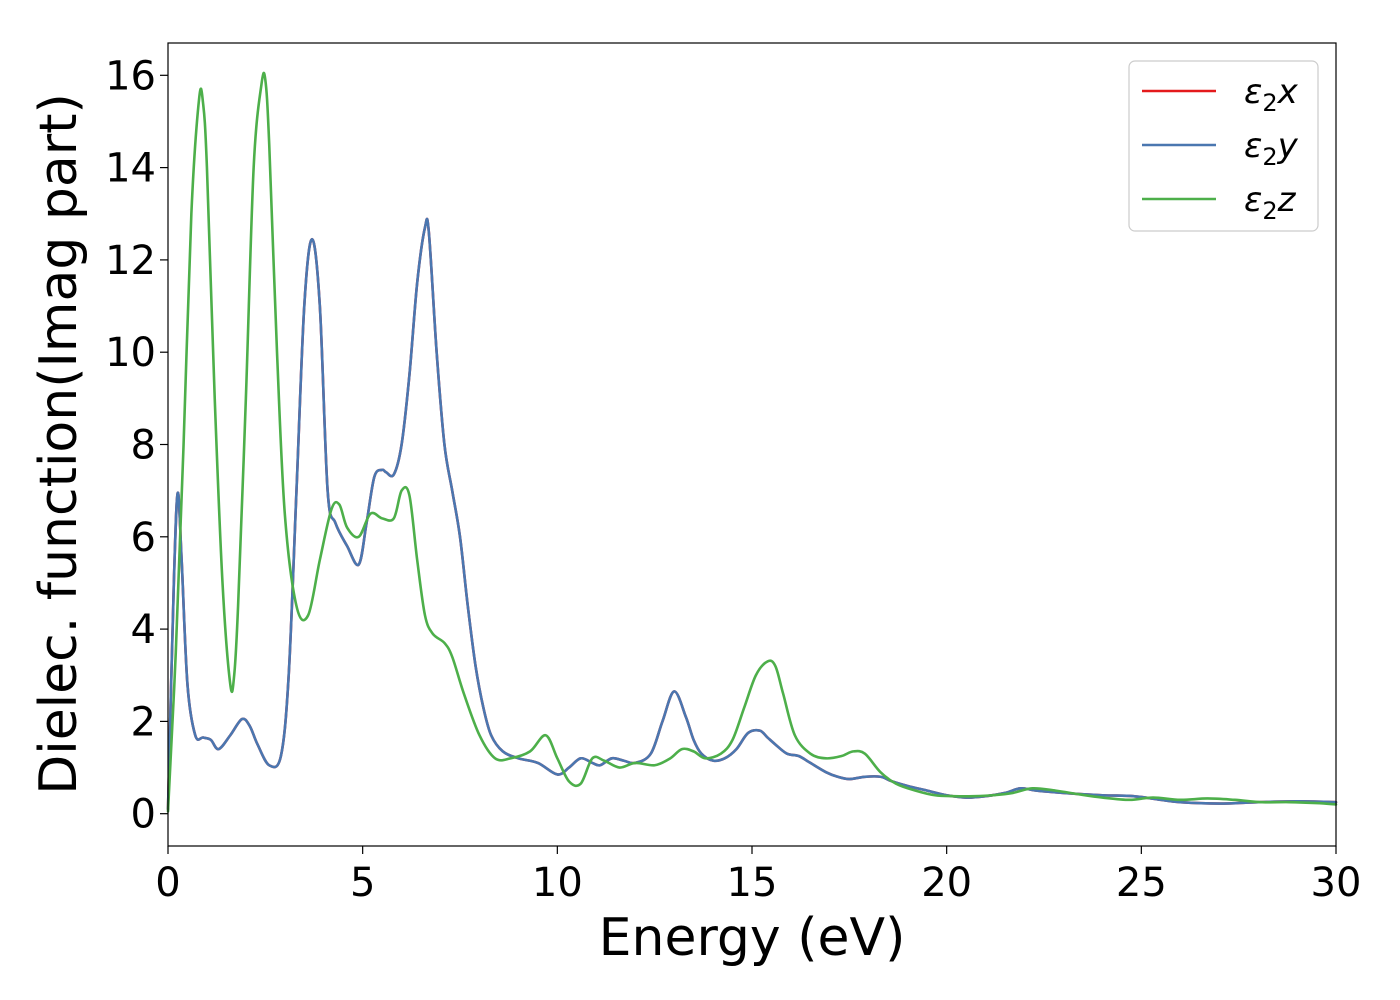 The width and height of the screenshot is (1400, 1000). Describe the element at coordinates (59, 444) in the screenshot. I see `y-axis-label: Dielec. function(Imag part)` at that location.